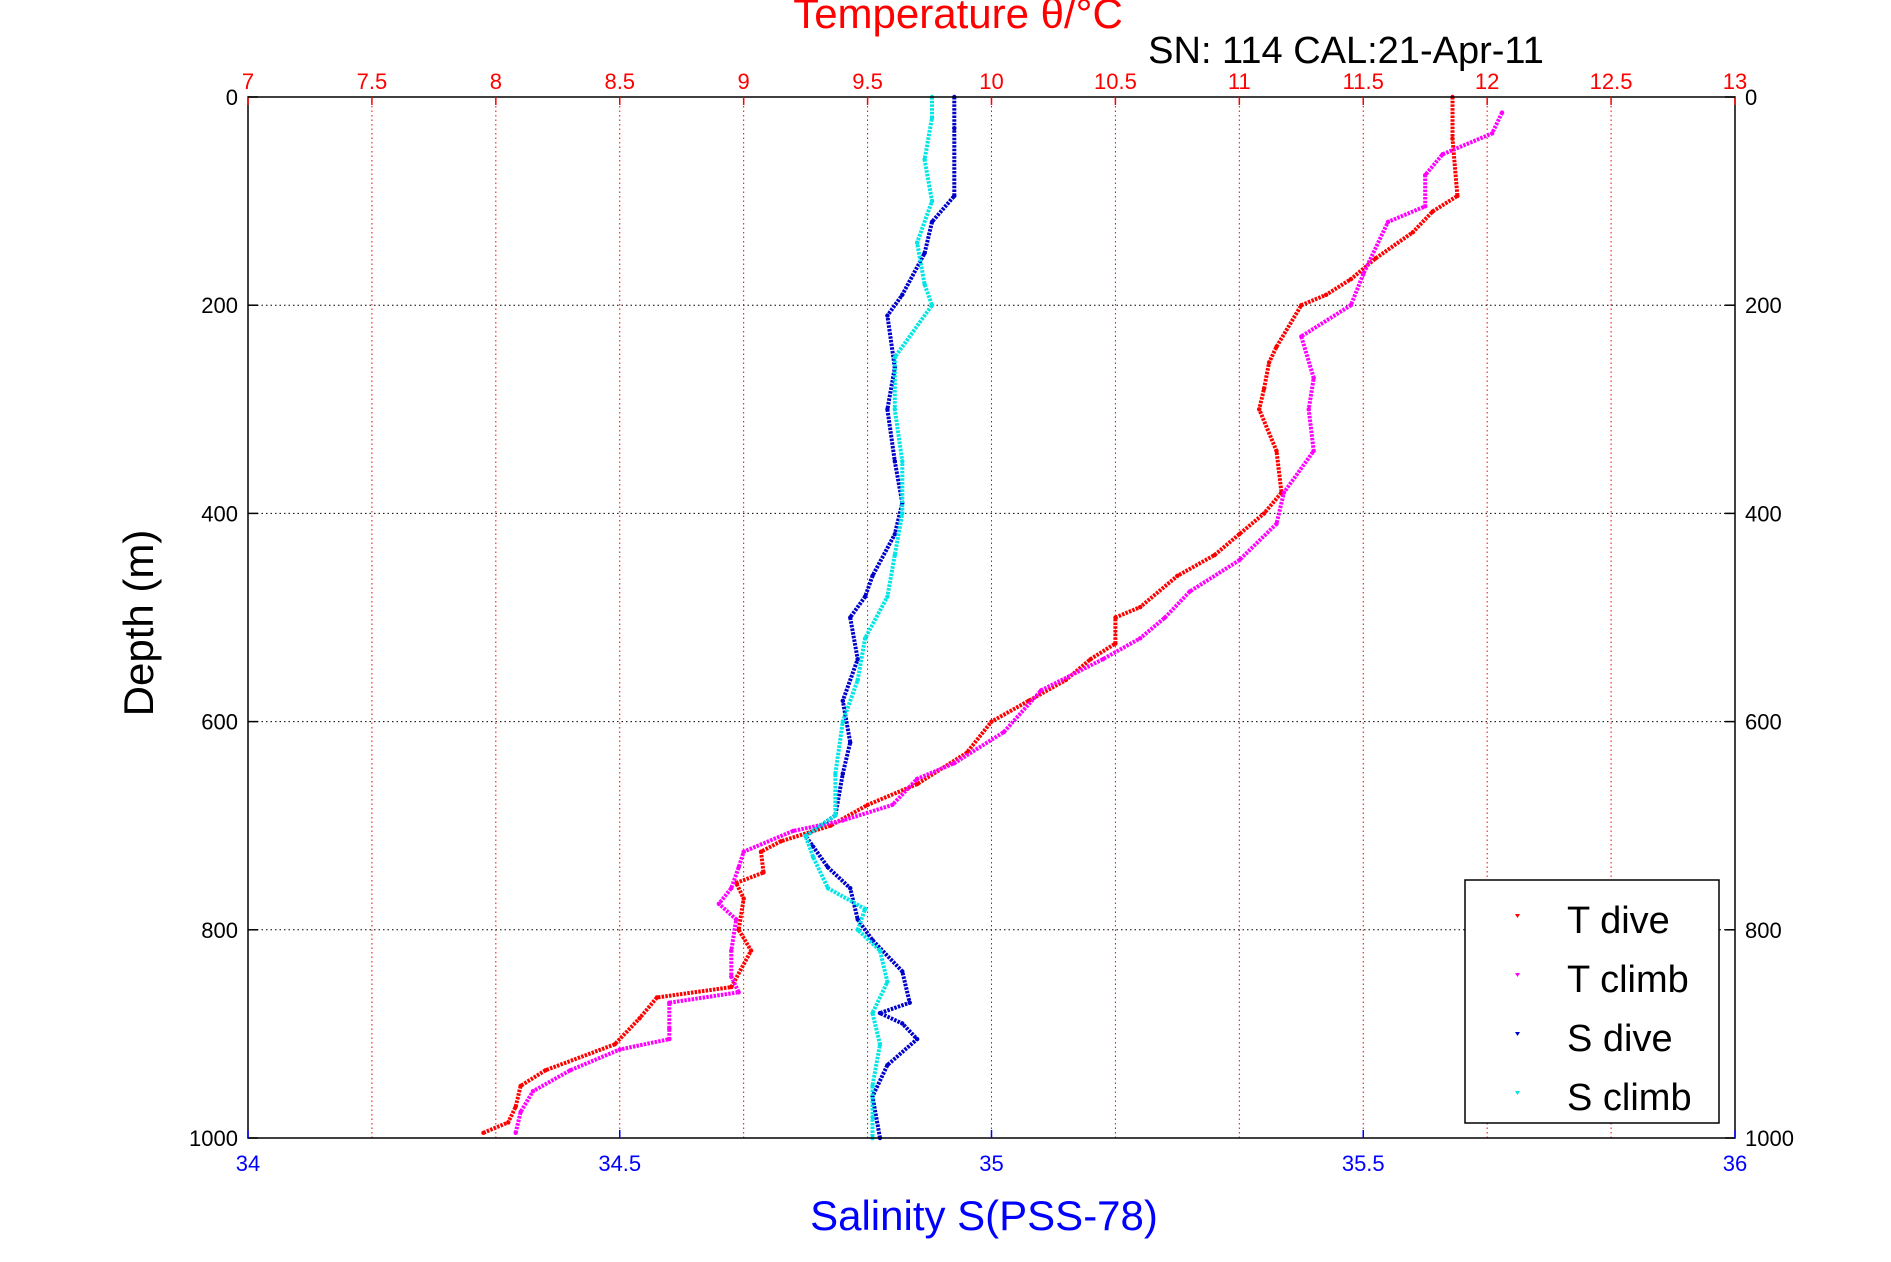 The width and height of the screenshot is (1891, 1262). I want to click on depth-tick-label-left: 800, so click(219, 930).